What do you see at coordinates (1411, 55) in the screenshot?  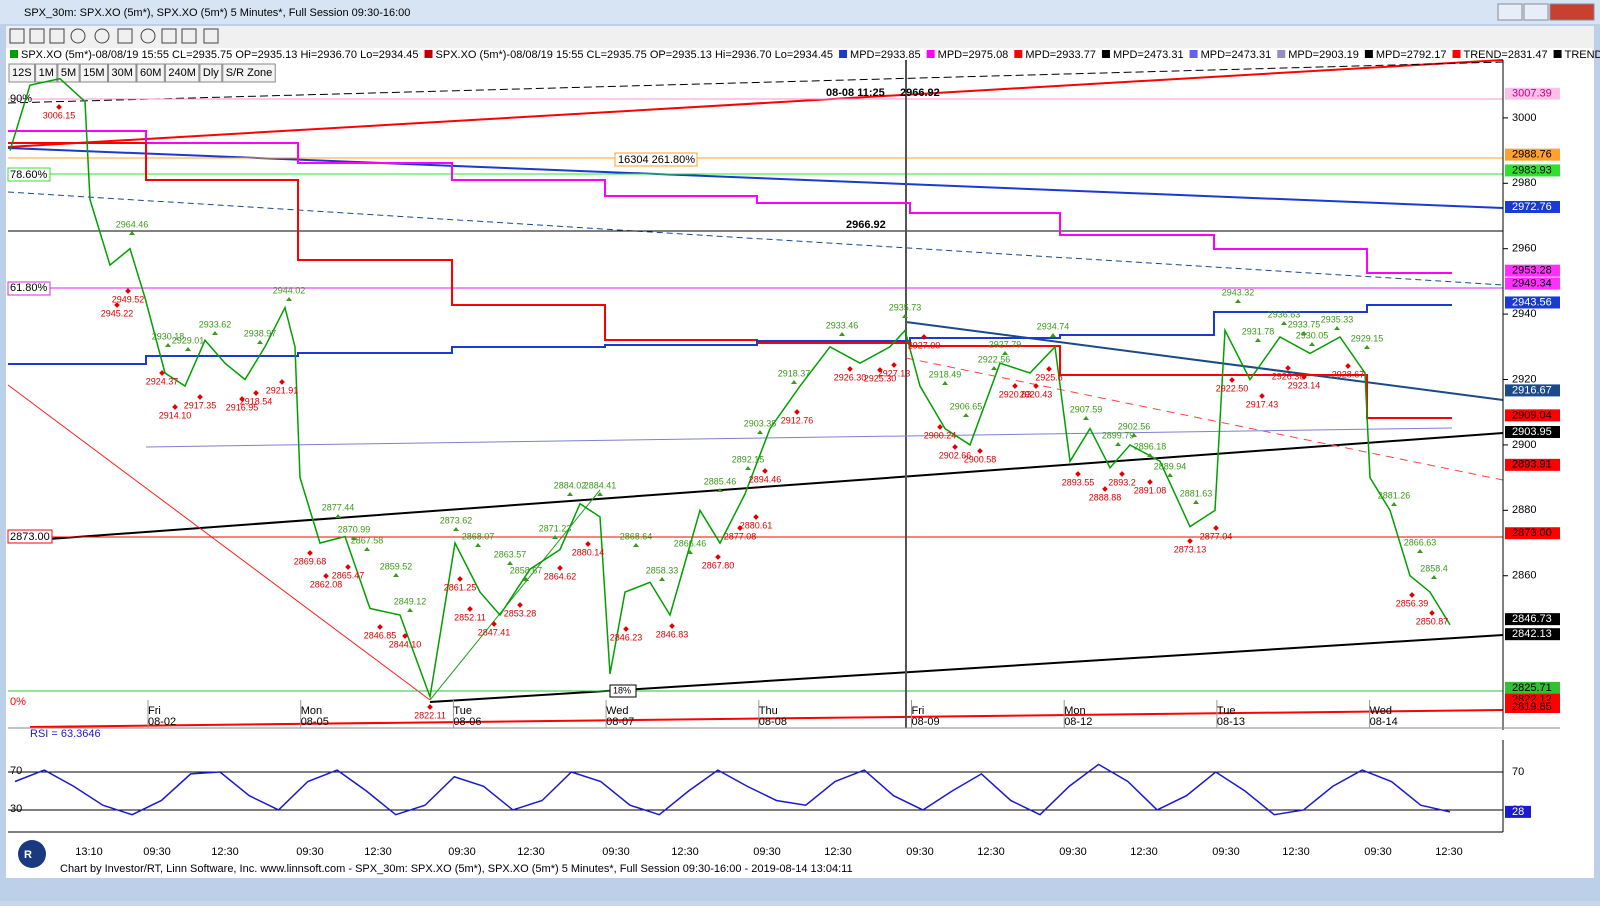 I see `legend-entry: MPD=2792.17` at bounding box center [1411, 55].